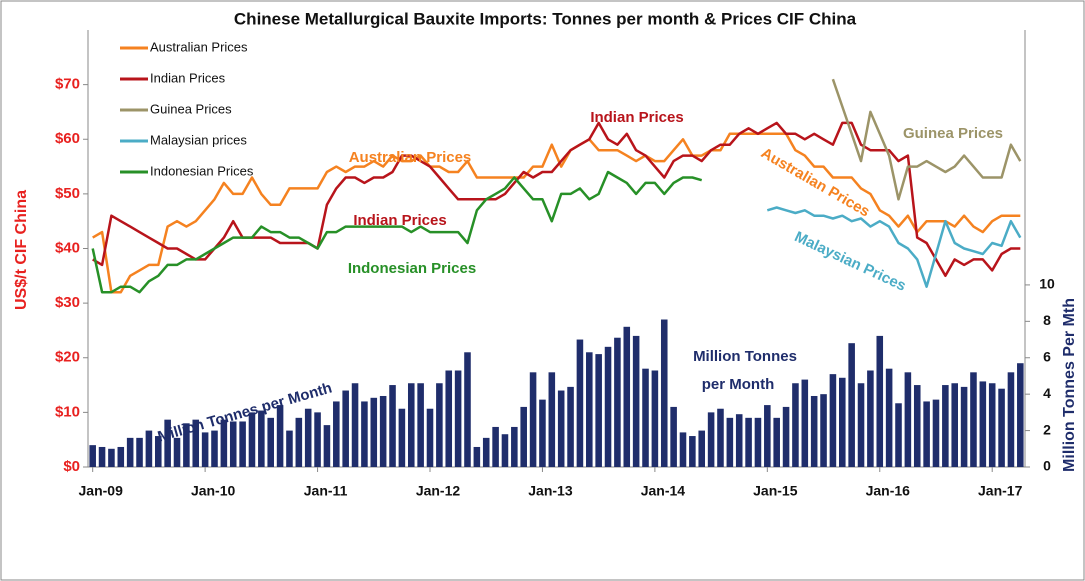  I want to click on y-tick-label: $50, so click(67, 193).